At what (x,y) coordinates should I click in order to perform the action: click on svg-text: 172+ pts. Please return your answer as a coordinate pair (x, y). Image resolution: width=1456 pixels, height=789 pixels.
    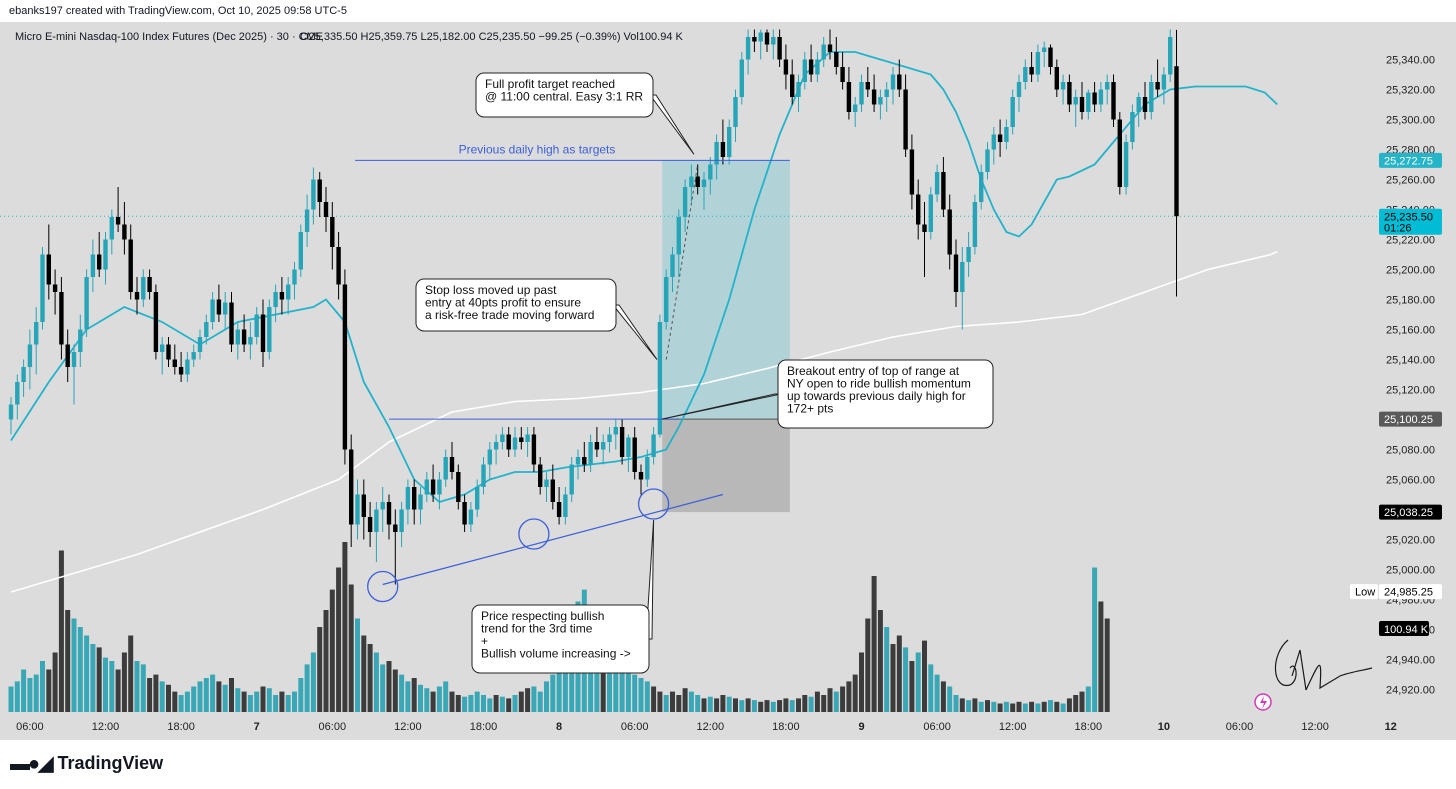
    Looking at the image, I should click on (810, 409).